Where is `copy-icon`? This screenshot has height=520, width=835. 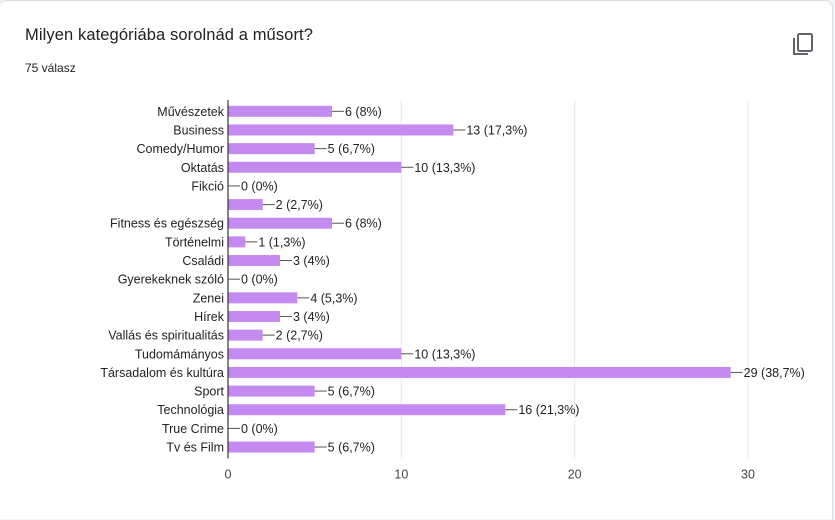 copy-icon is located at coordinates (803, 44).